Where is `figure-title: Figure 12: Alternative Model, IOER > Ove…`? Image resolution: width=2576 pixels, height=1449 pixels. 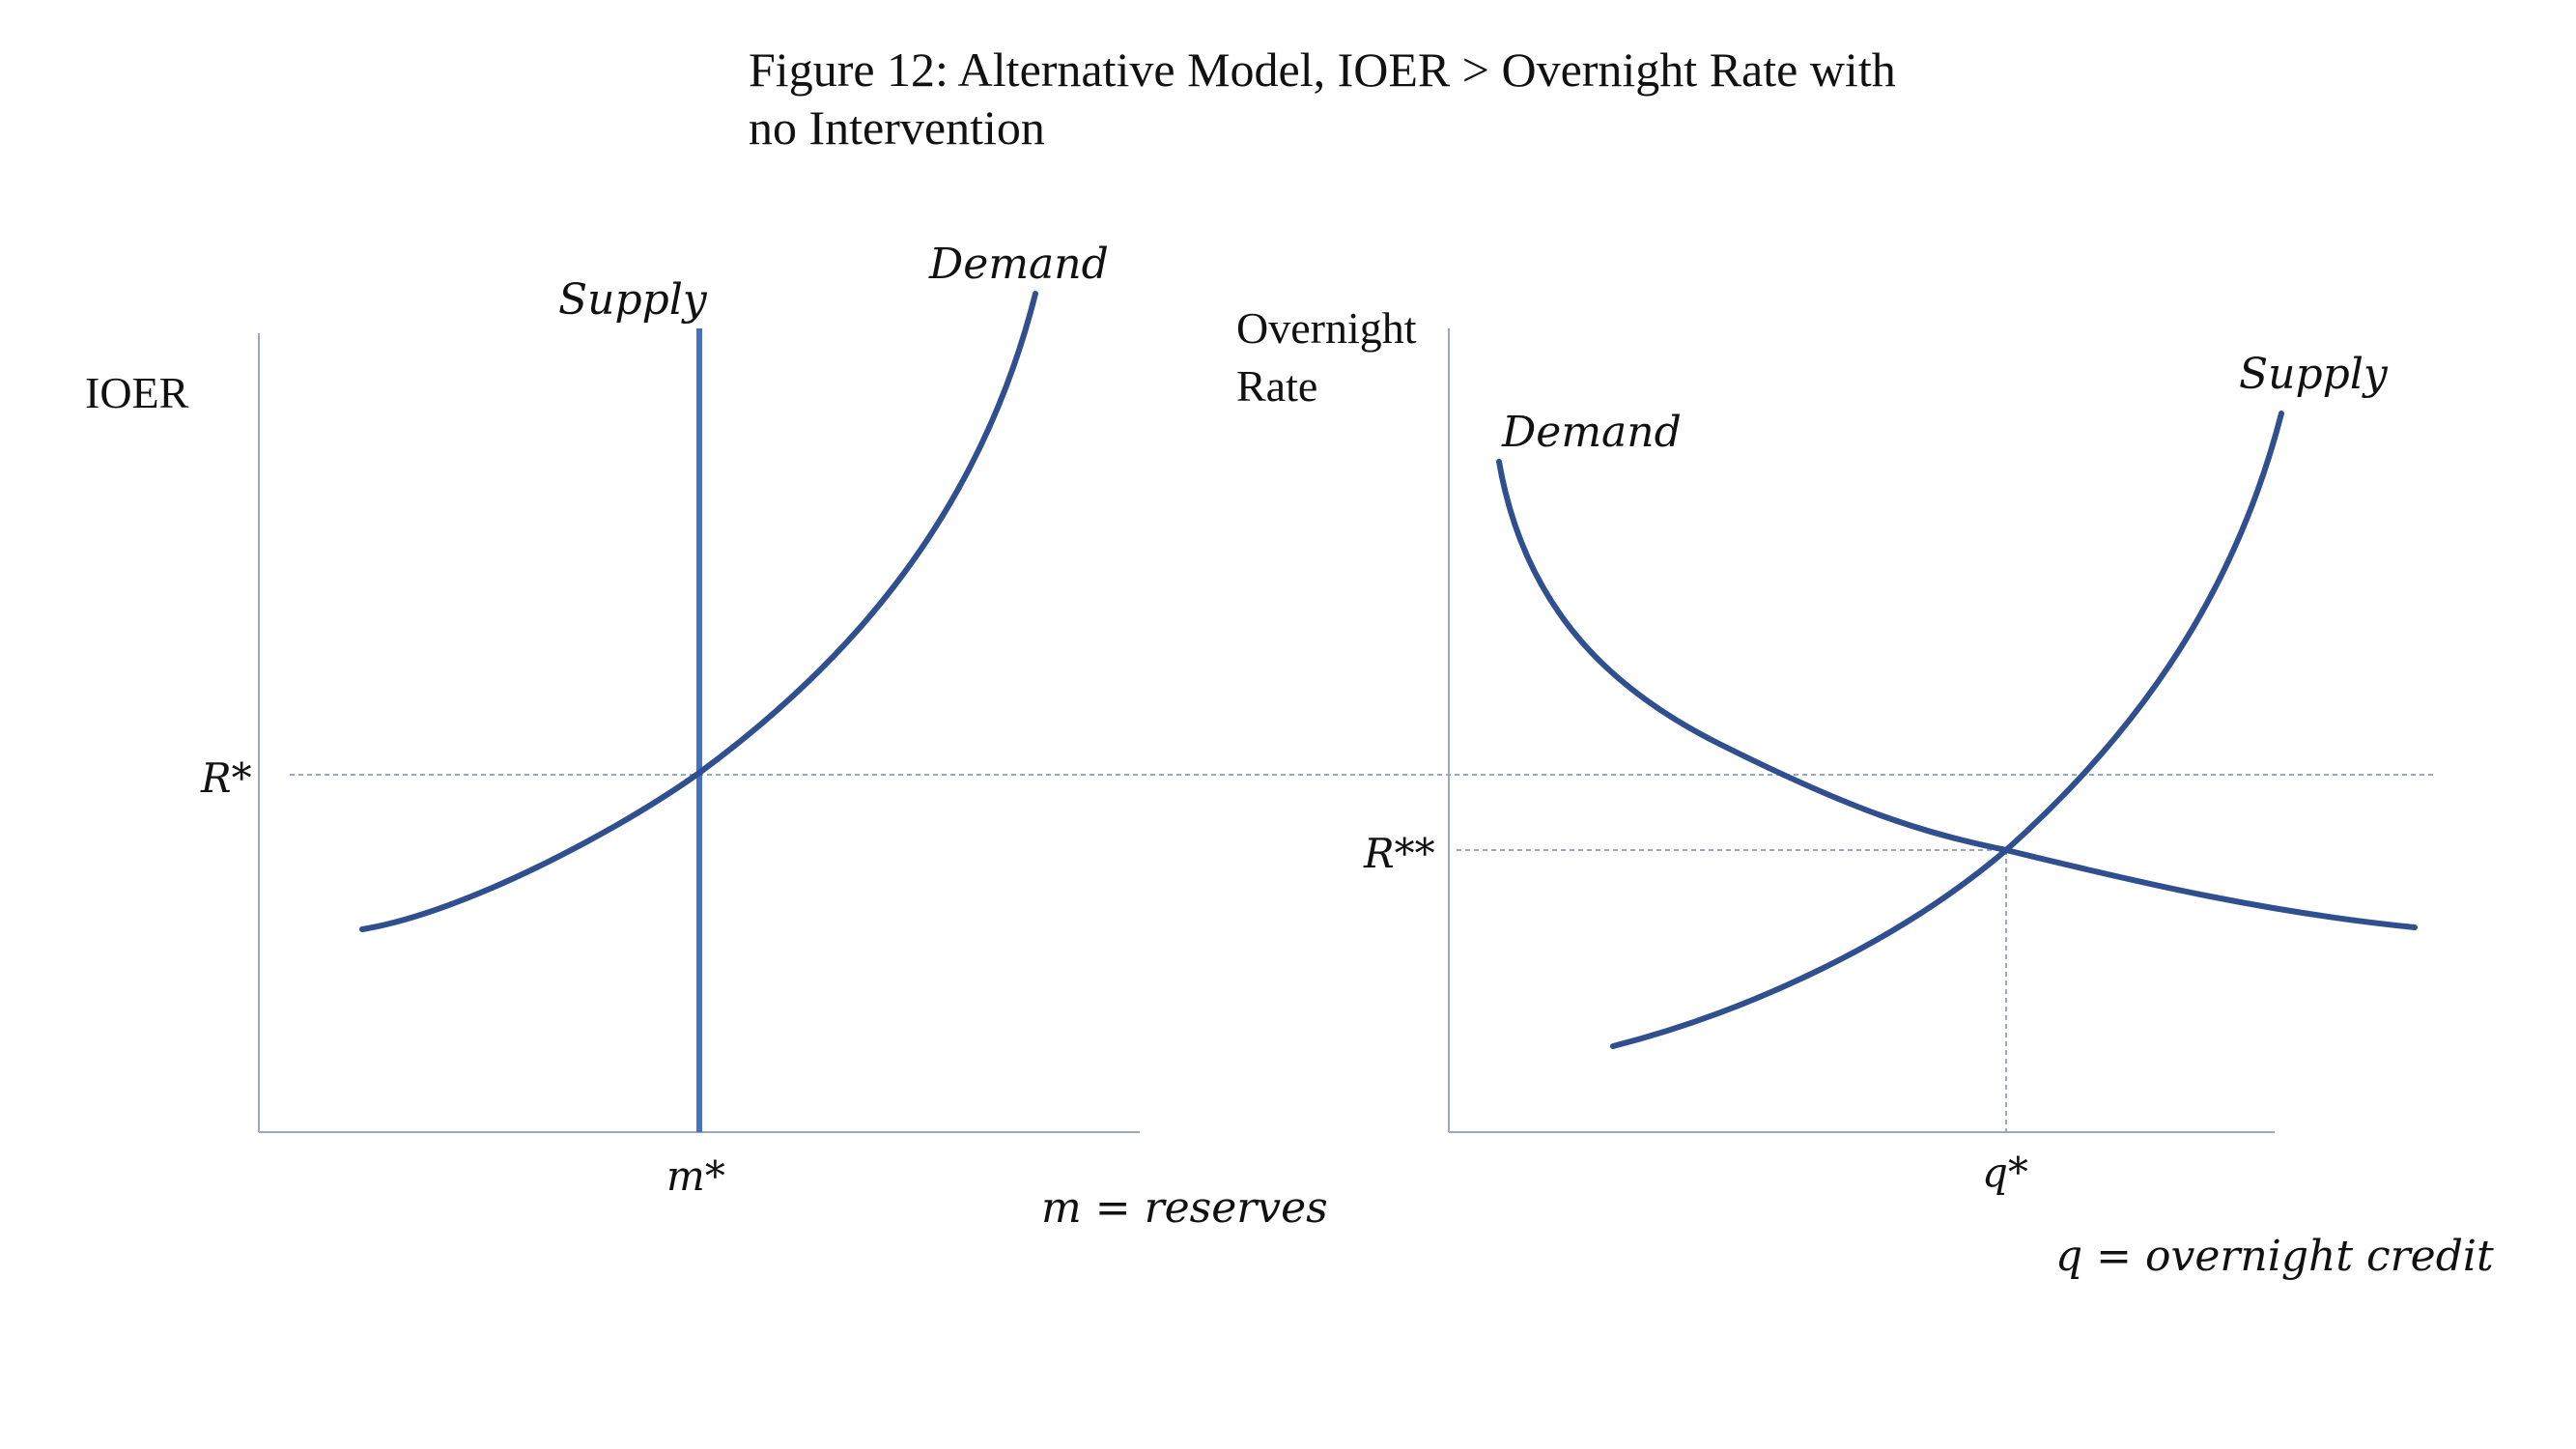 figure-title: Figure 12: Alternative Model, IOER > Ove… is located at coordinates (1376, 98).